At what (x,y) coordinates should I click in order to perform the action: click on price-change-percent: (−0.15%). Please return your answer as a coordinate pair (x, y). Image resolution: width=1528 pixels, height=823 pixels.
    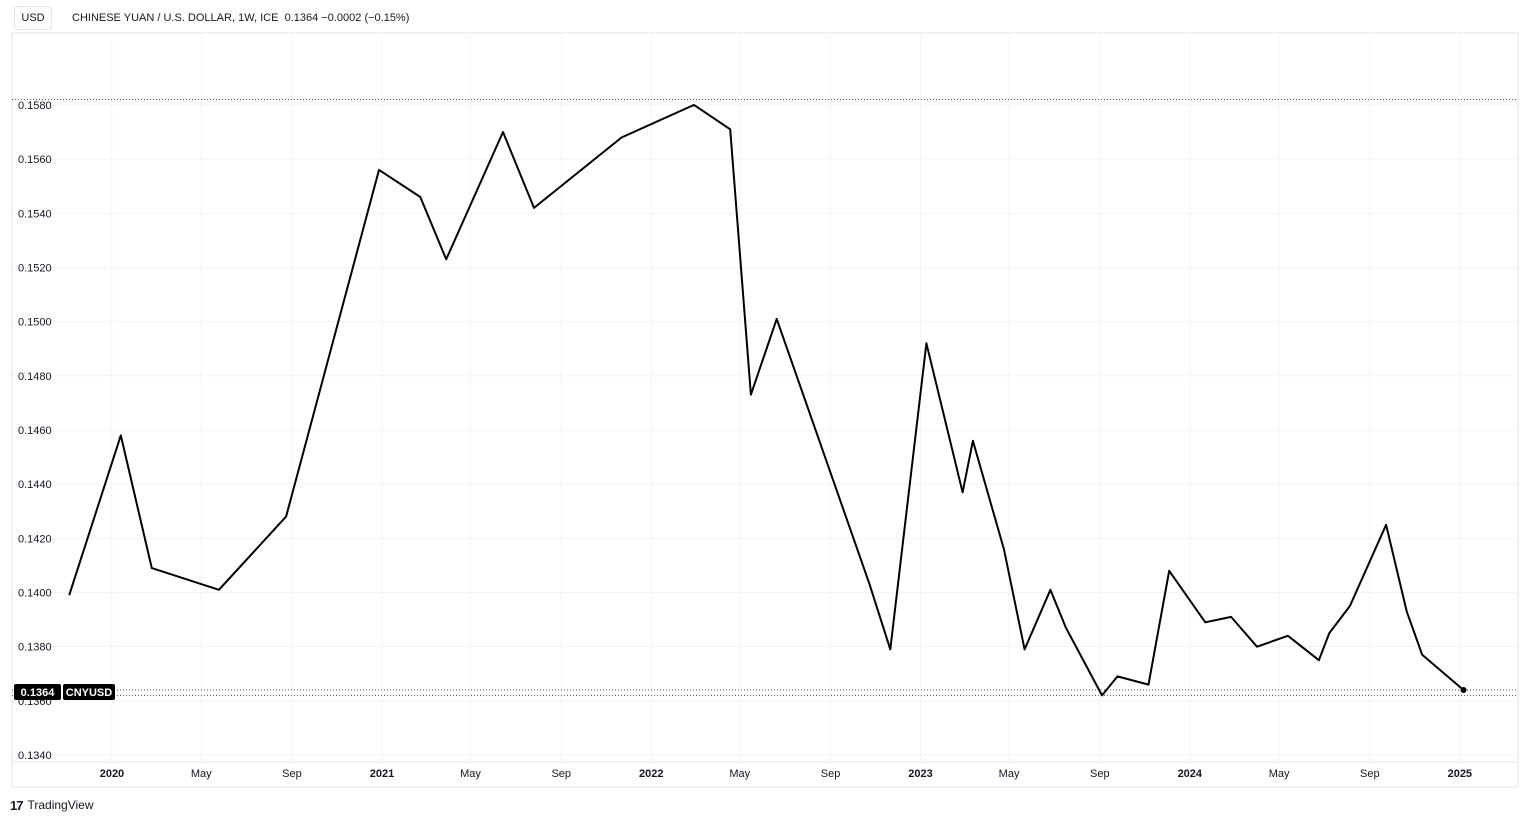
    Looking at the image, I should click on (387, 18).